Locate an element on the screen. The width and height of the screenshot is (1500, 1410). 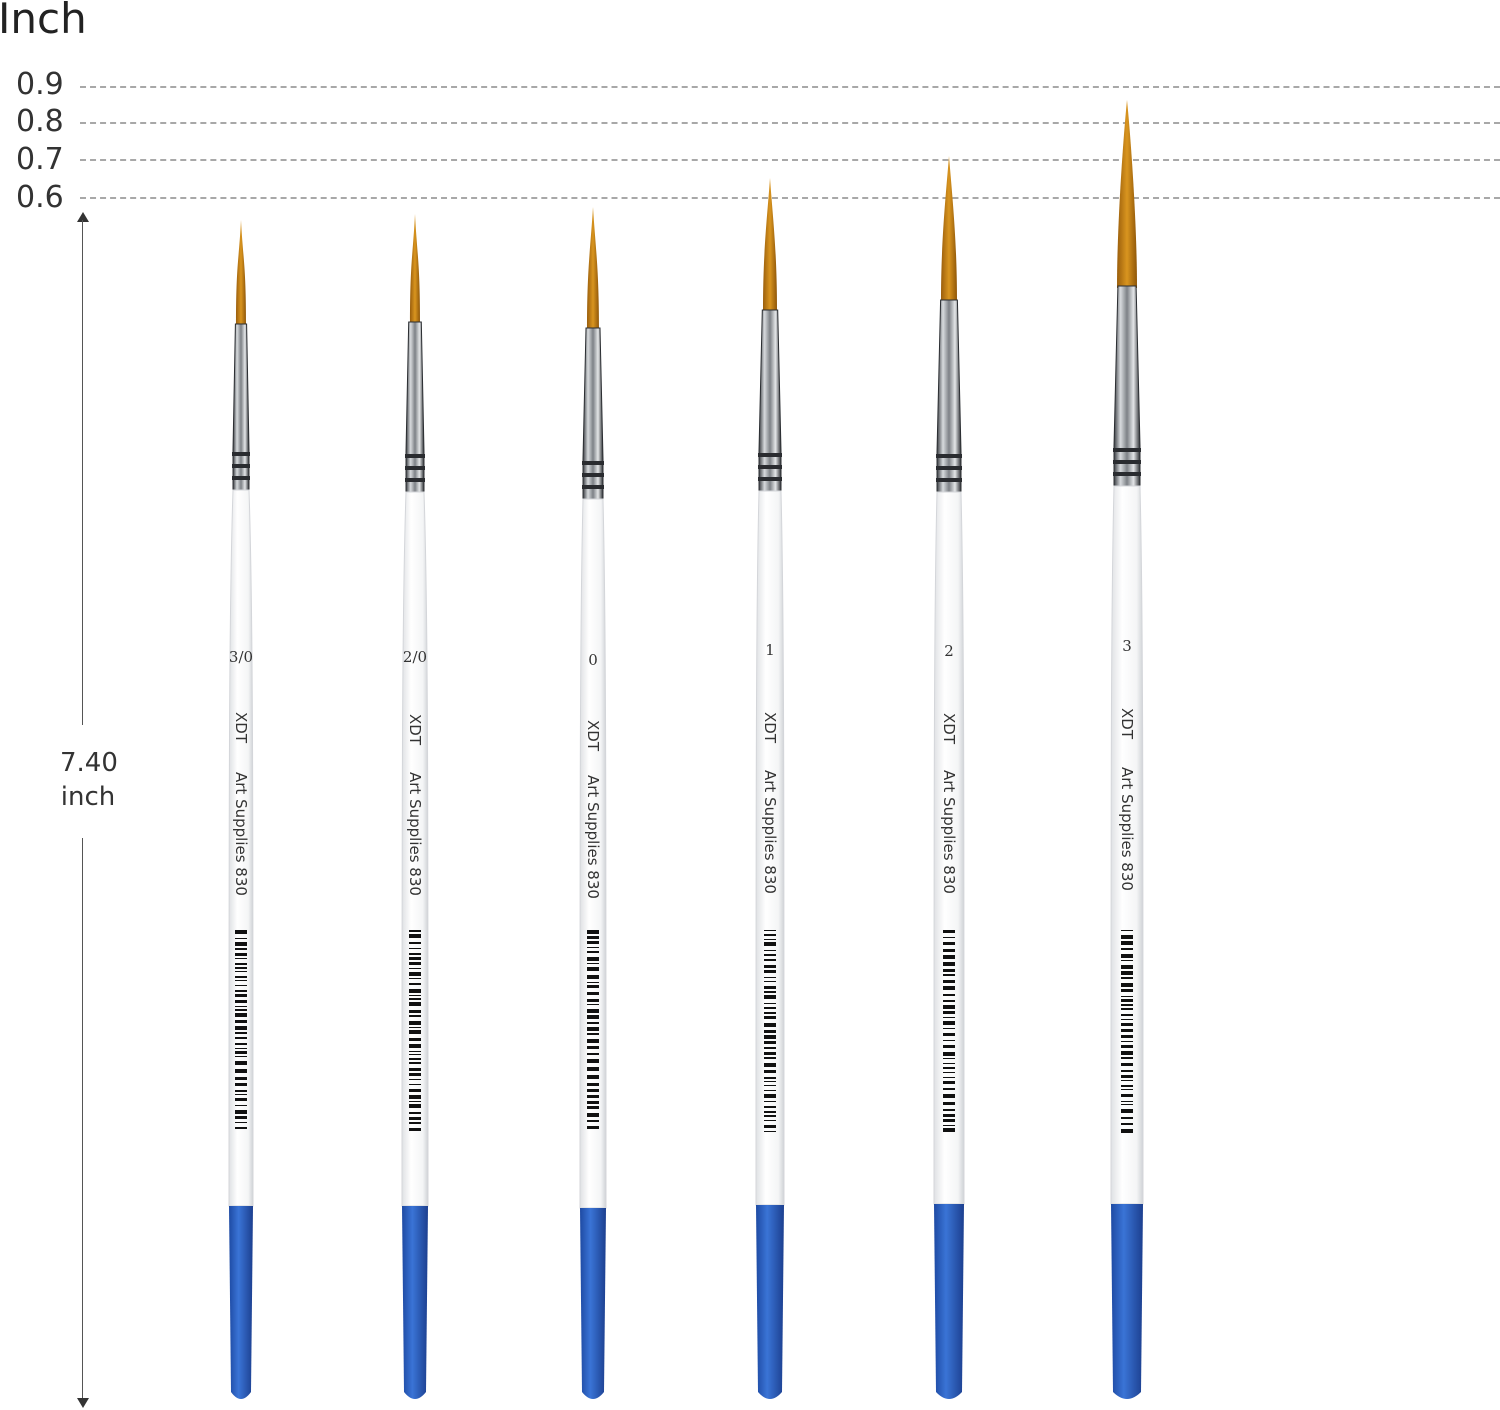
brush-size-label: 3/0 is located at coordinates (241, 657).